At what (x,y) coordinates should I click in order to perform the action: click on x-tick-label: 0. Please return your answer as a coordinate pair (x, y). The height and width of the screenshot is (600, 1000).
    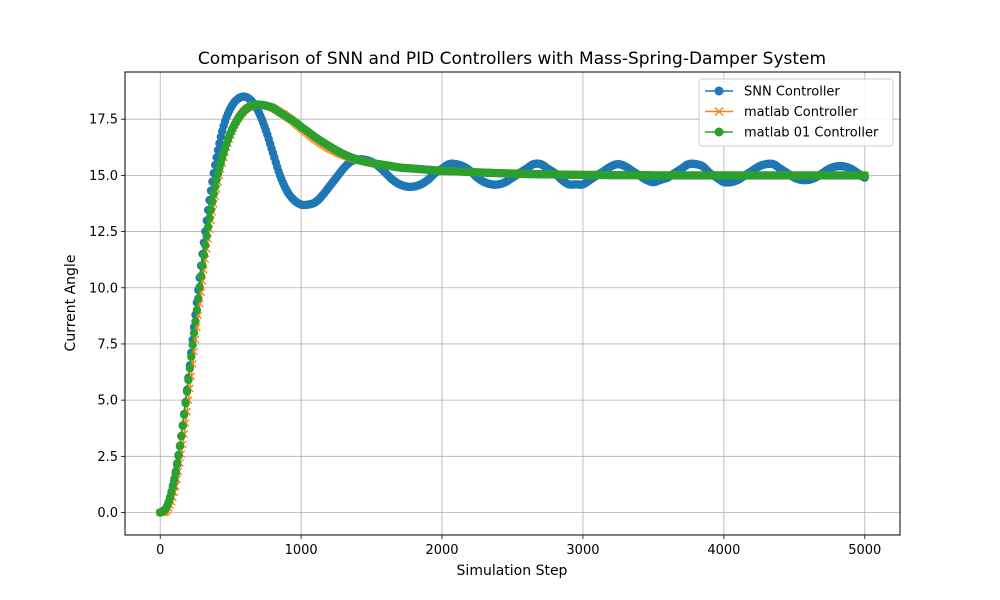
    Looking at the image, I should click on (160, 550).